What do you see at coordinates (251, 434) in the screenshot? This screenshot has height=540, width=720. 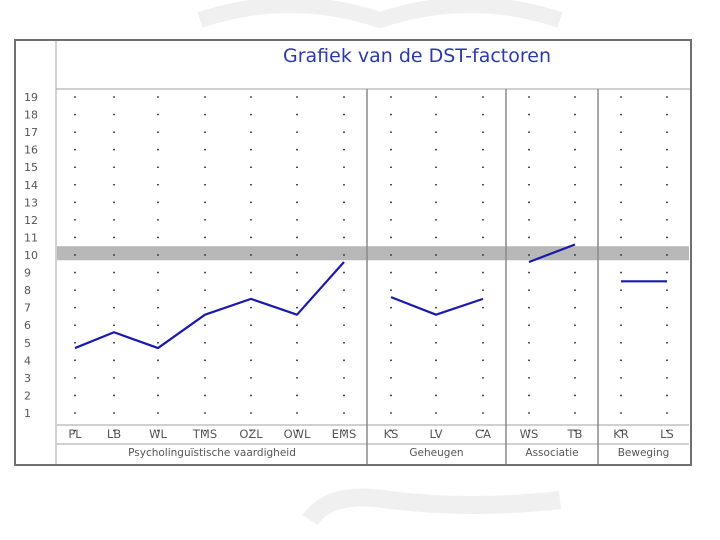 I see `xtick-label: OZL` at bounding box center [251, 434].